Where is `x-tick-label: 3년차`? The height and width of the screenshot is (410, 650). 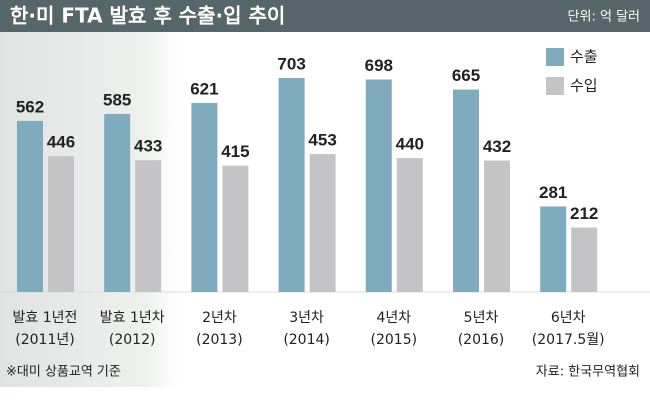
x-tick-label: 3년차 is located at coordinates (306, 318).